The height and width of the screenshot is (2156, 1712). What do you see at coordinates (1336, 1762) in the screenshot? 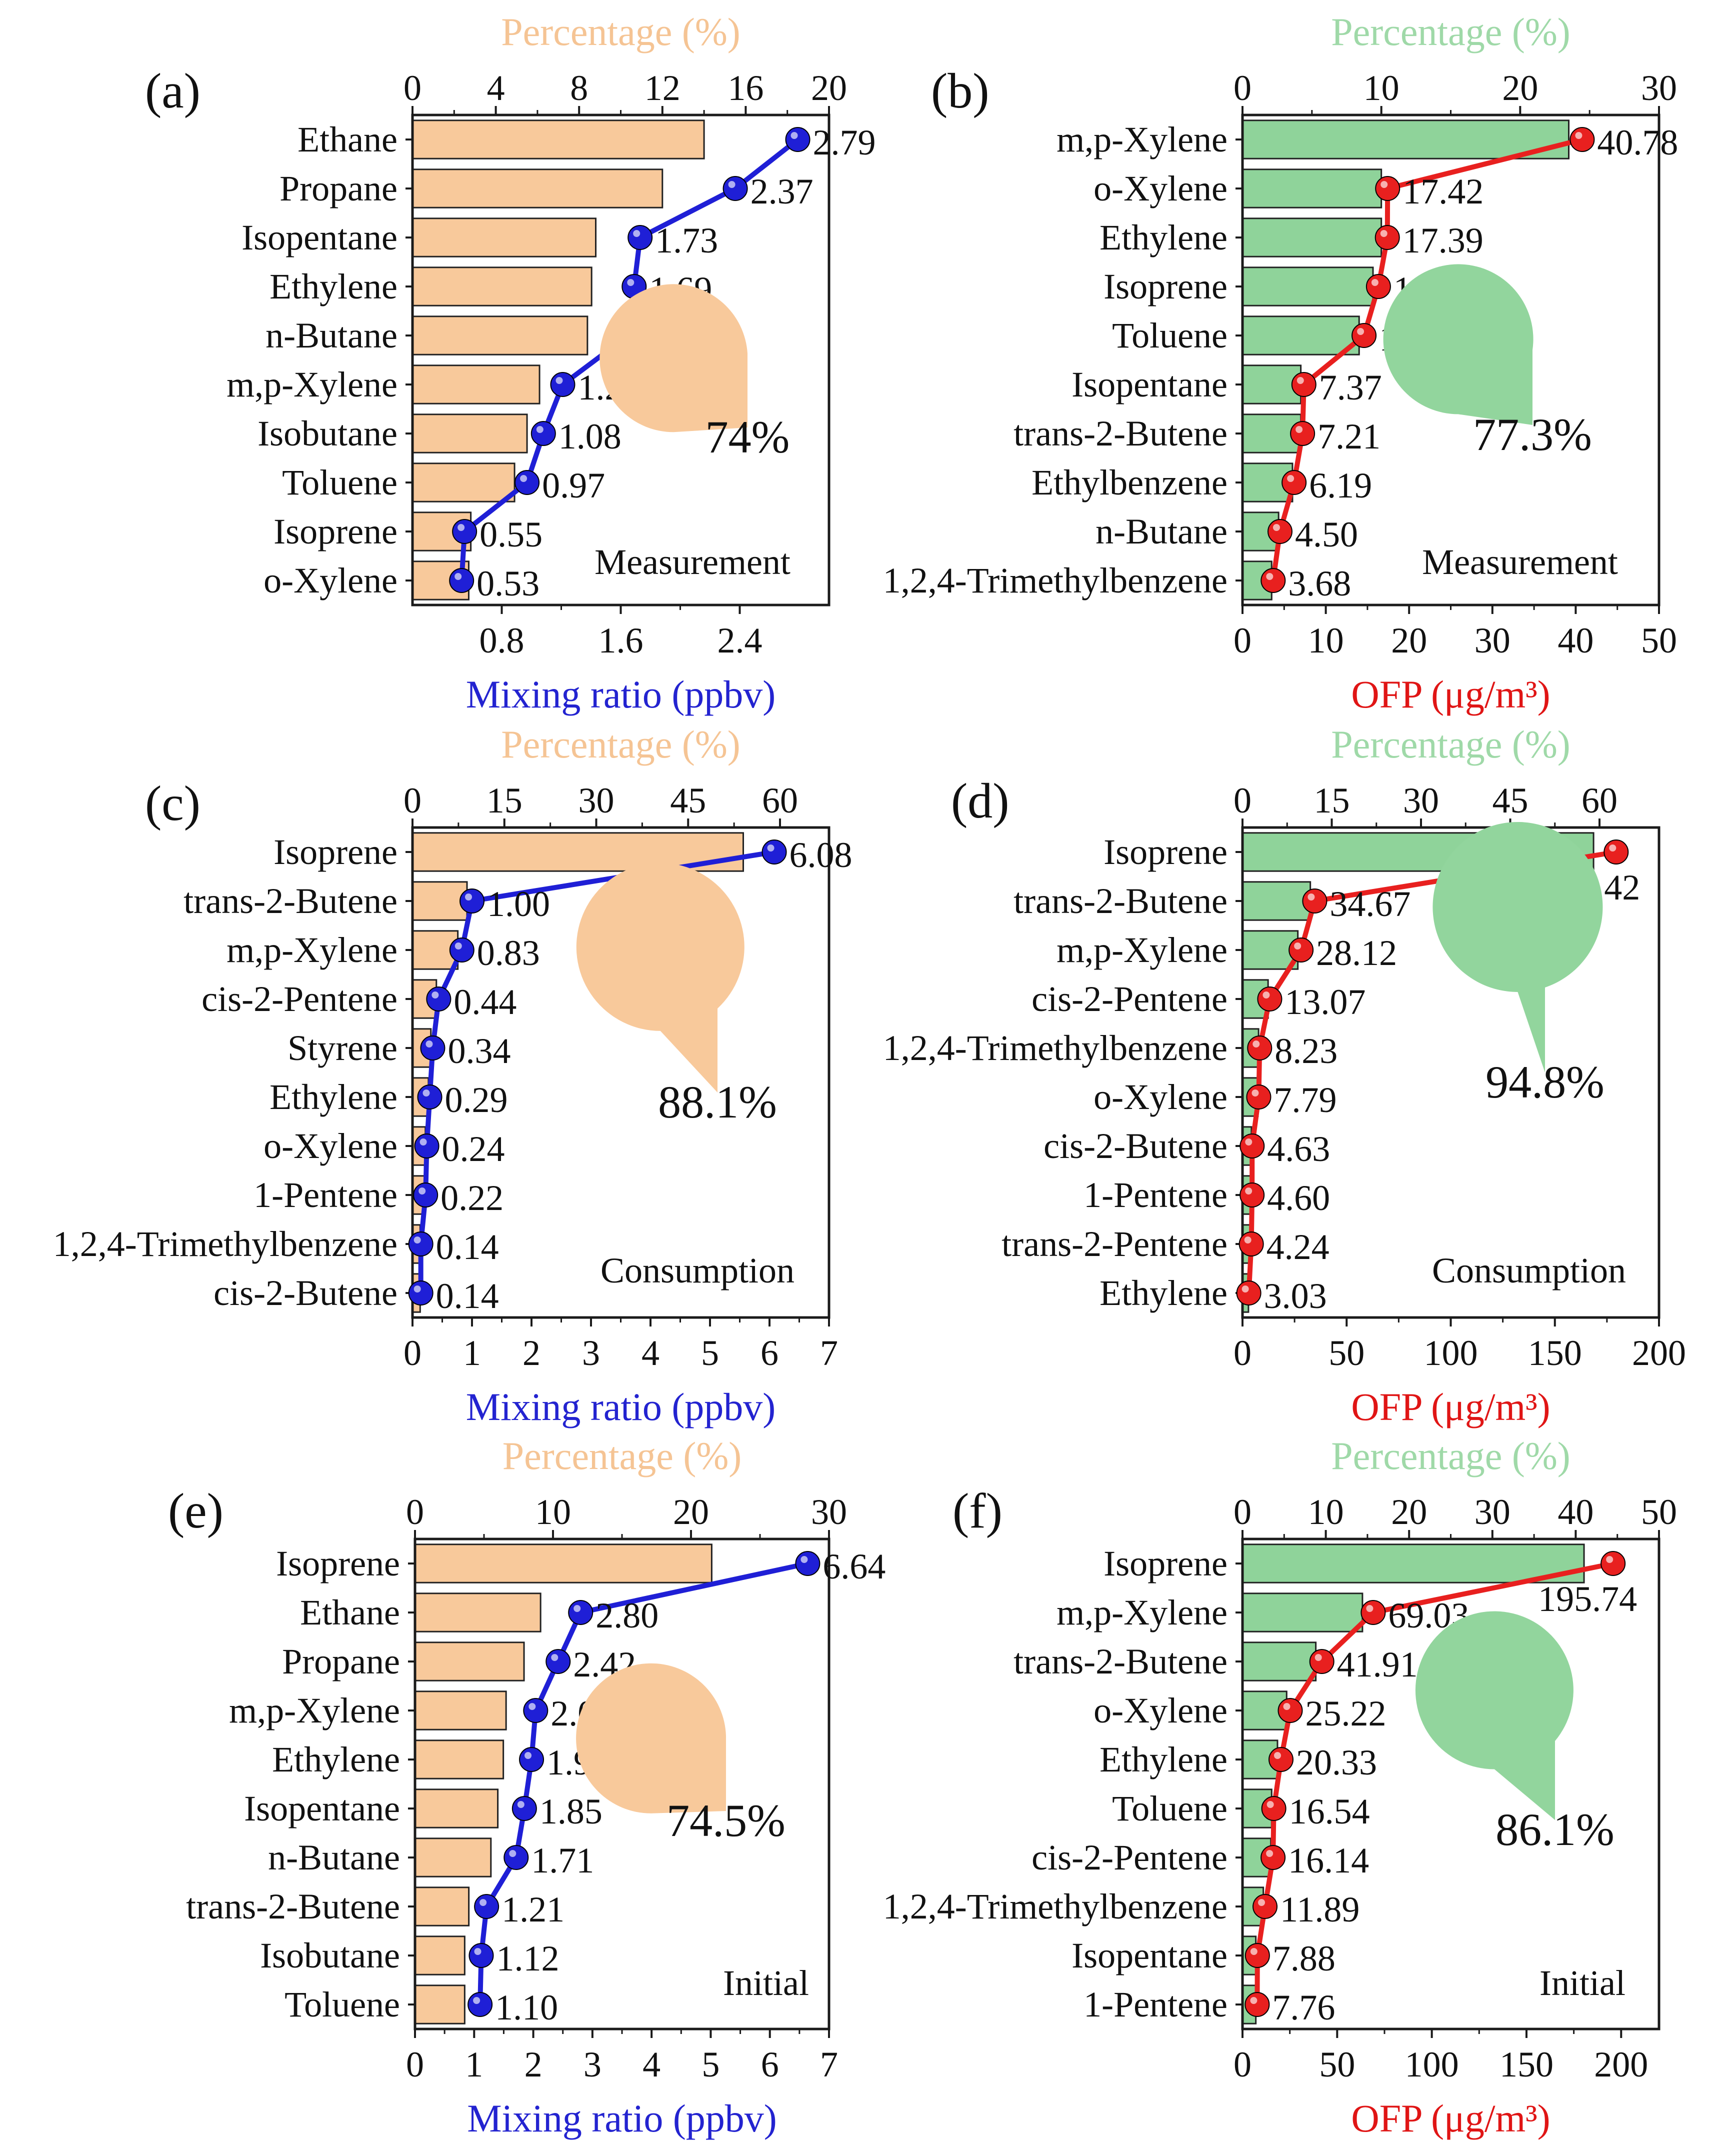
I see `data-label: 20.33` at bounding box center [1336, 1762].